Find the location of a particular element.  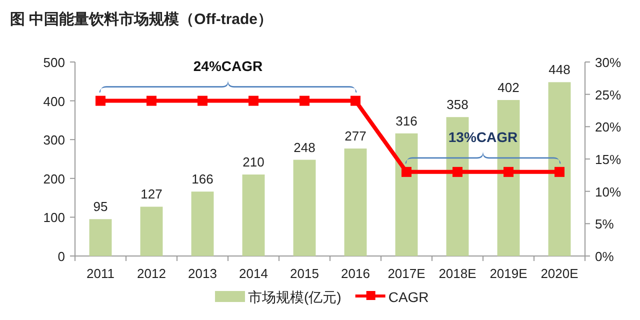

x-tick-label: 2020E is located at coordinates (559, 273).